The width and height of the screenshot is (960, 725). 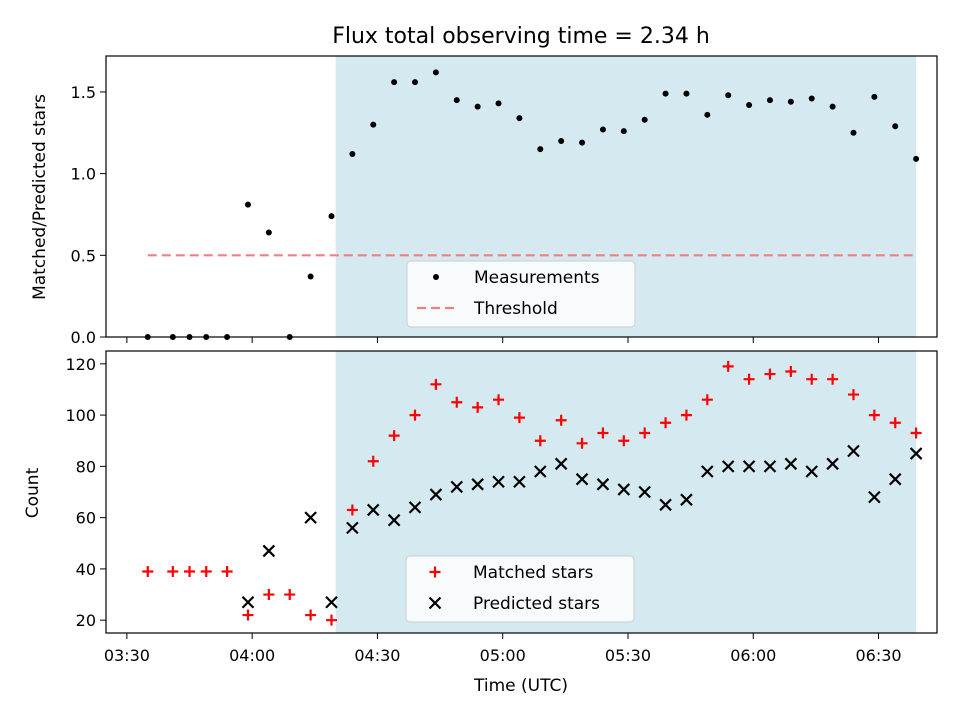 What do you see at coordinates (515, 309) in the screenshot?
I see `threshold-legend-label: Threshold` at bounding box center [515, 309].